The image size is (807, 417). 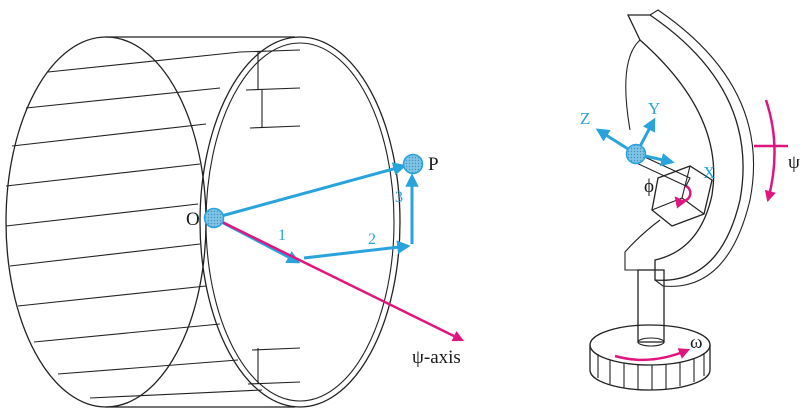 What do you see at coordinates (214, 218) in the screenshot?
I see `origin-point` at bounding box center [214, 218].